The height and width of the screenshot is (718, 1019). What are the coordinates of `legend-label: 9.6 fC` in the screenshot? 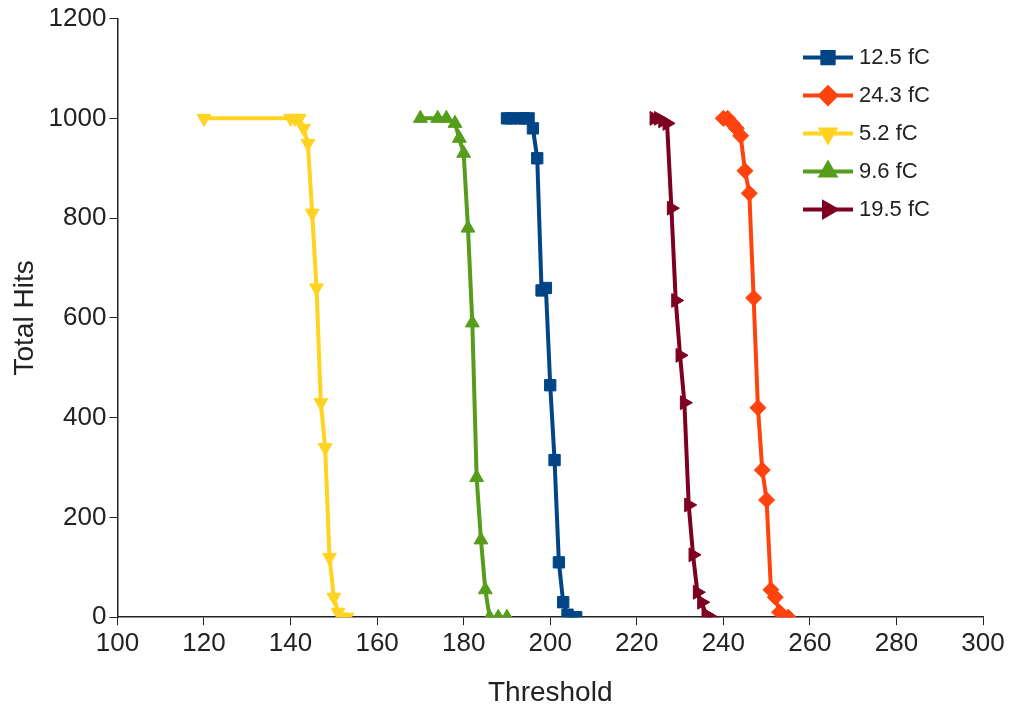 It's located at (888, 170).